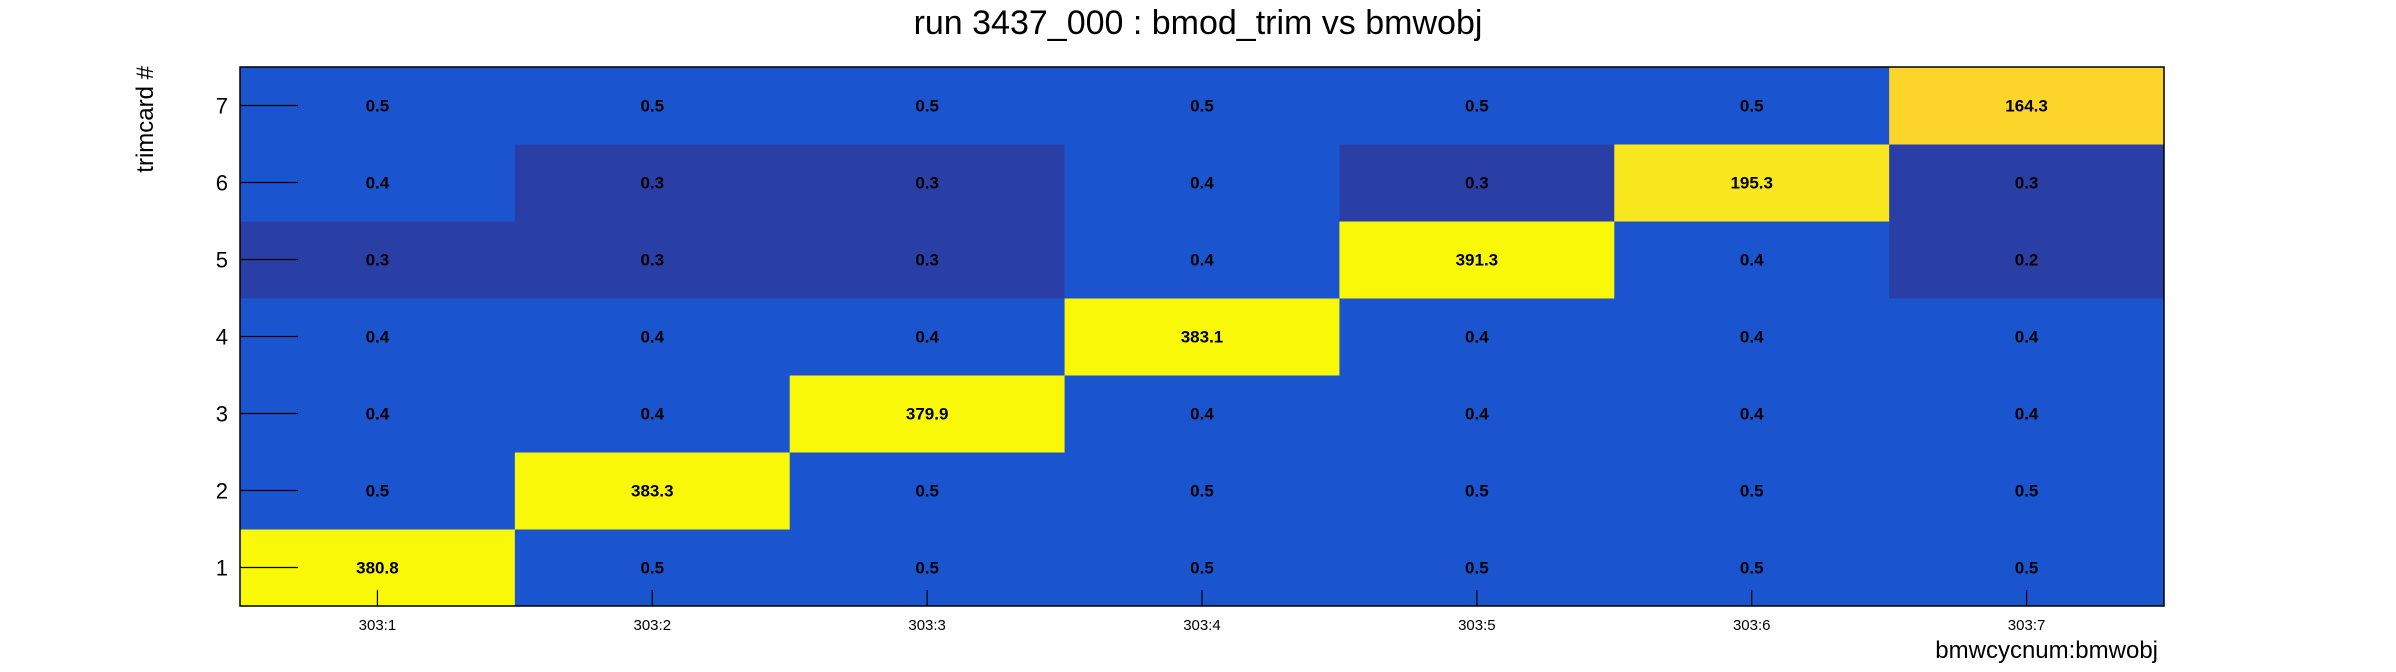  I want to click on cell-value-label: 195.3, so click(1751, 183).